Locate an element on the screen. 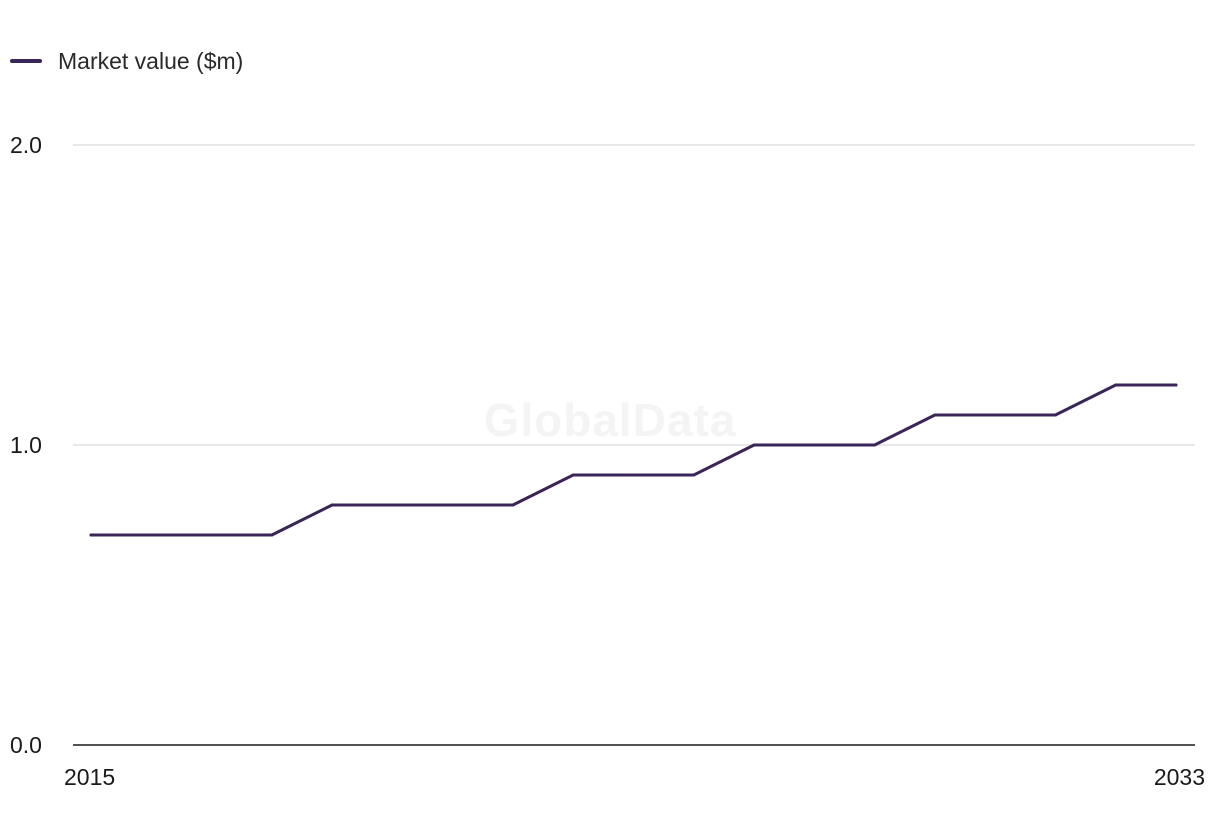 This screenshot has height=836, width=1220. legend-label: Market value ($m) is located at coordinates (151, 60).